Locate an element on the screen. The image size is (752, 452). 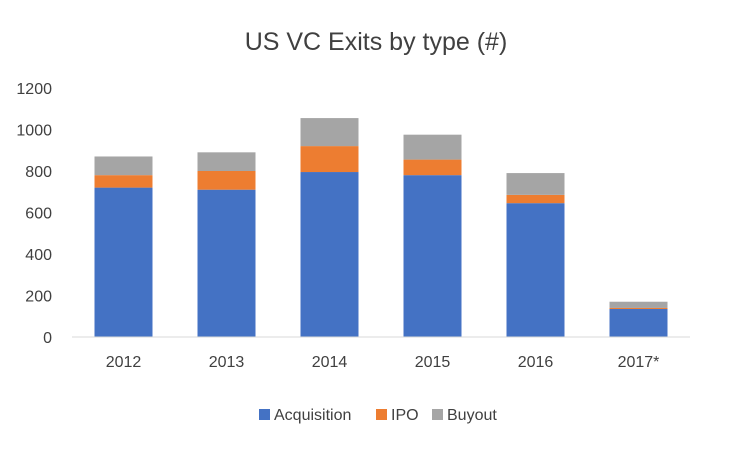
y-tick-label: 0 is located at coordinates (47, 338).